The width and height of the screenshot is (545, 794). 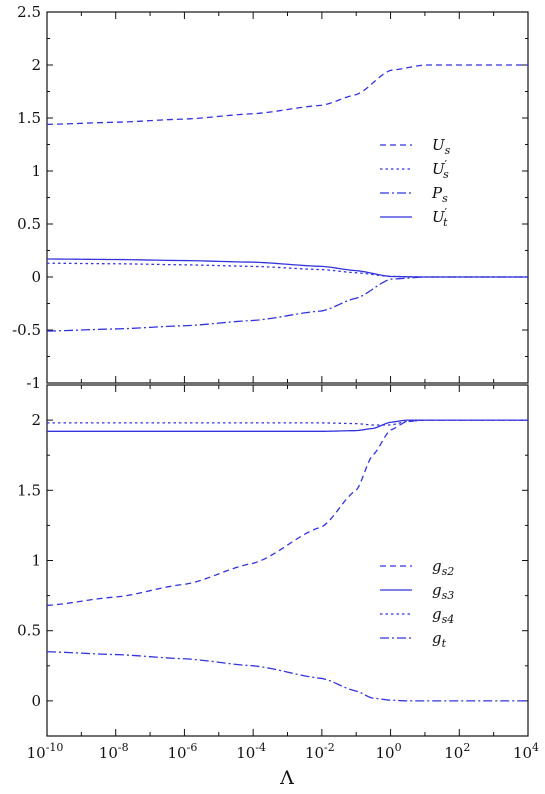 What do you see at coordinates (29, 12) in the screenshot?
I see `y-tick-label: 2.5` at bounding box center [29, 12].